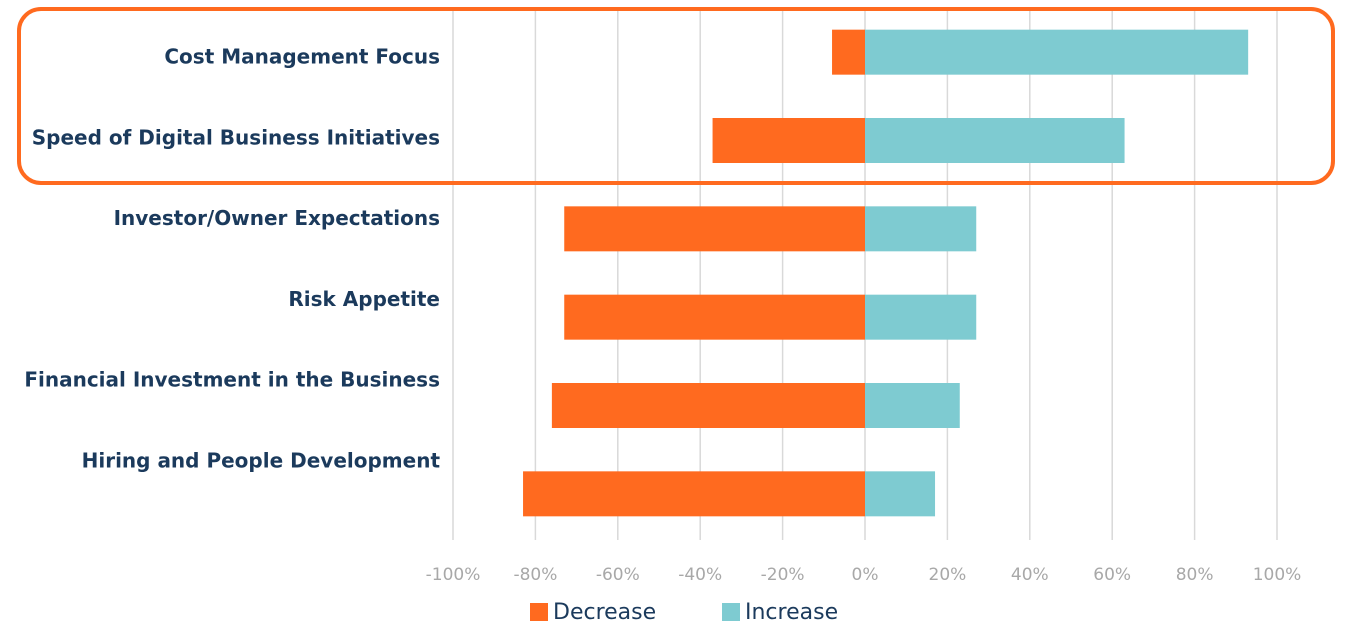  Describe the element at coordinates (261, 461) in the screenshot. I see `y-tick-label: Hiring and People Development` at that location.